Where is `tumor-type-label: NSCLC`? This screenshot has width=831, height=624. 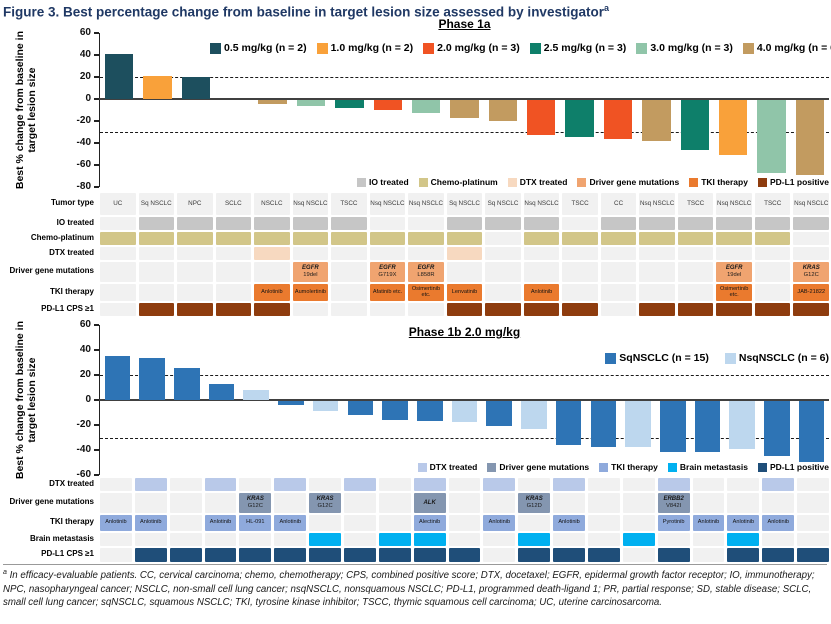 tumor-type-label: NSCLC is located at coordinates (272, 204).